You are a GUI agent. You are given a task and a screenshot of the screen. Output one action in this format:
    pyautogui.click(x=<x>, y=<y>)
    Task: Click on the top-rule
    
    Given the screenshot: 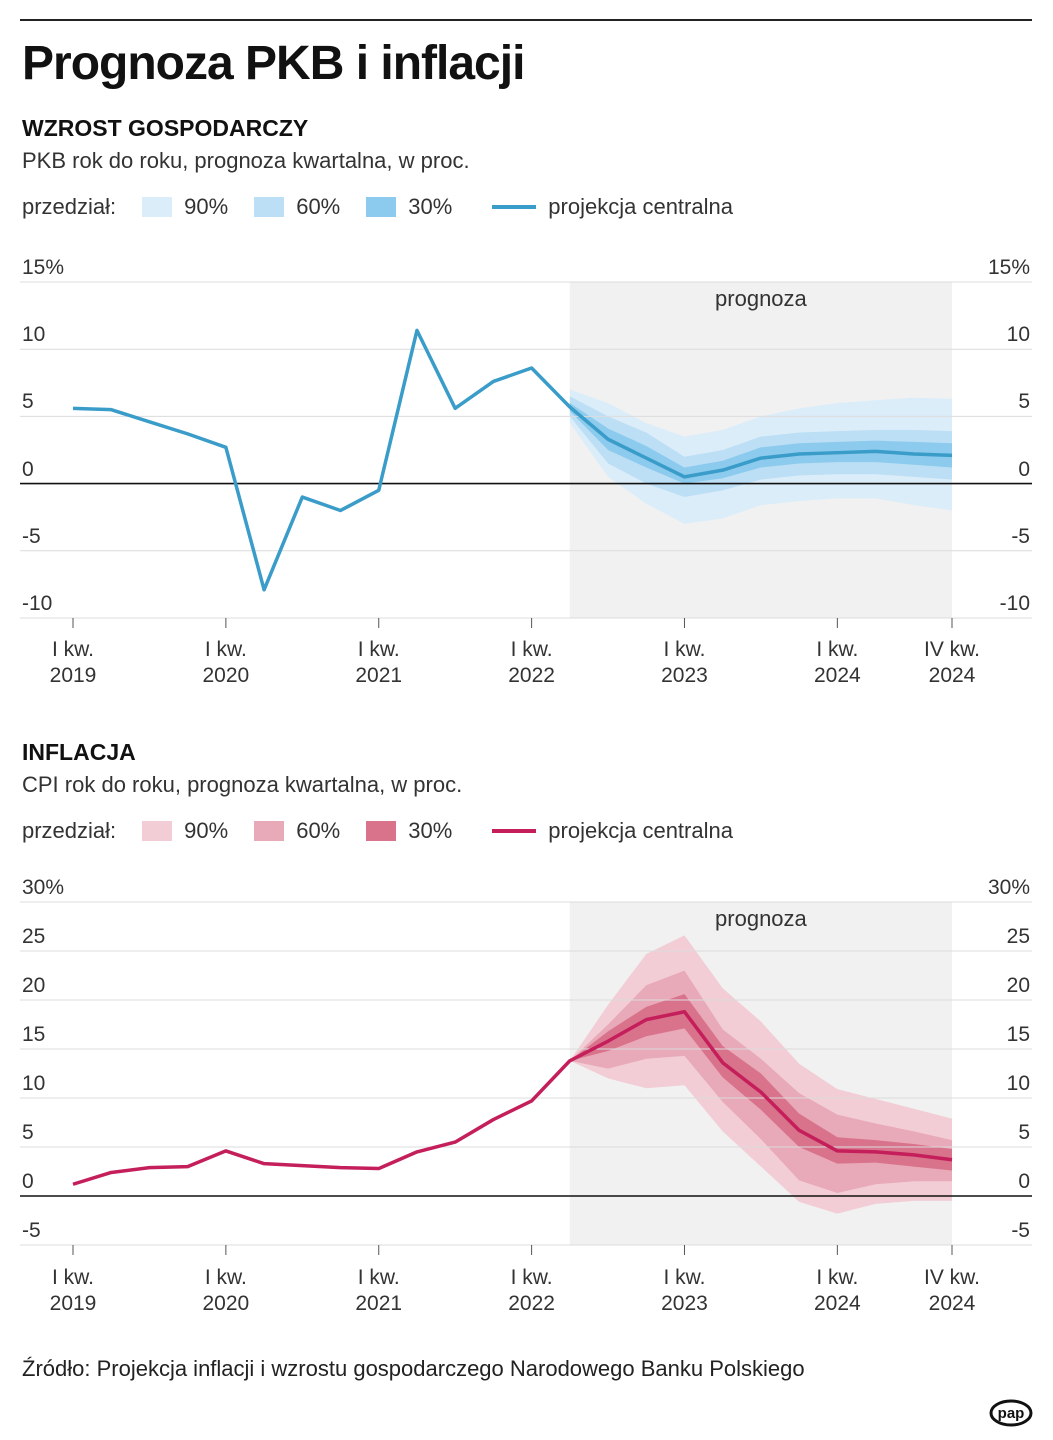 What is the action you would take?
    pyautogui.click(x=526, y=20)
    